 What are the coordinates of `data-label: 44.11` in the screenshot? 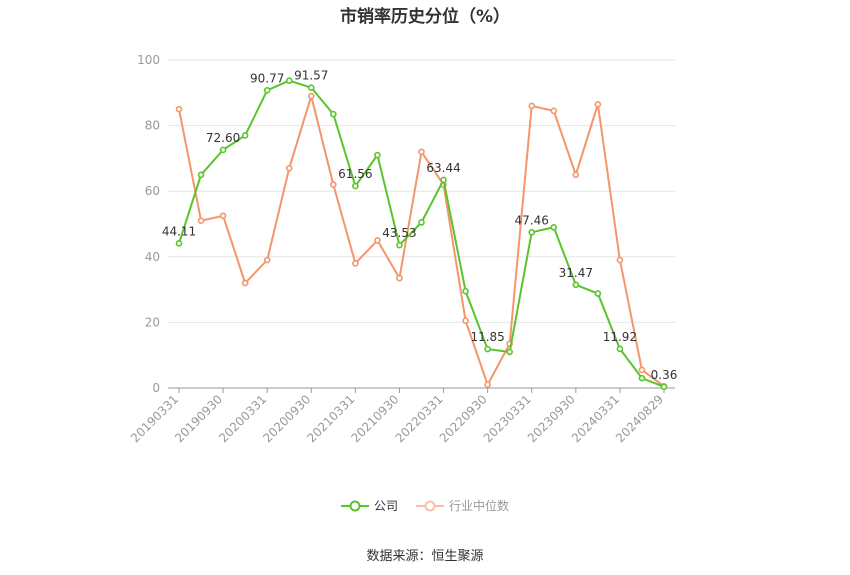 It's located at (179, 231).